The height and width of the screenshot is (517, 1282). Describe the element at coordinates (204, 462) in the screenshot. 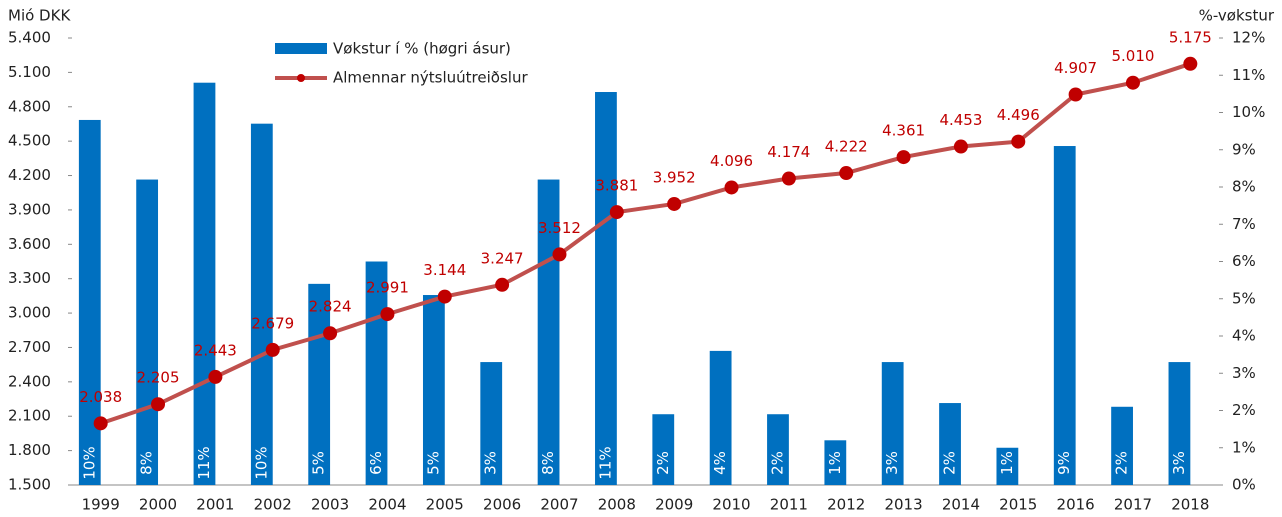

I see `bar-label: 11%` at that location.